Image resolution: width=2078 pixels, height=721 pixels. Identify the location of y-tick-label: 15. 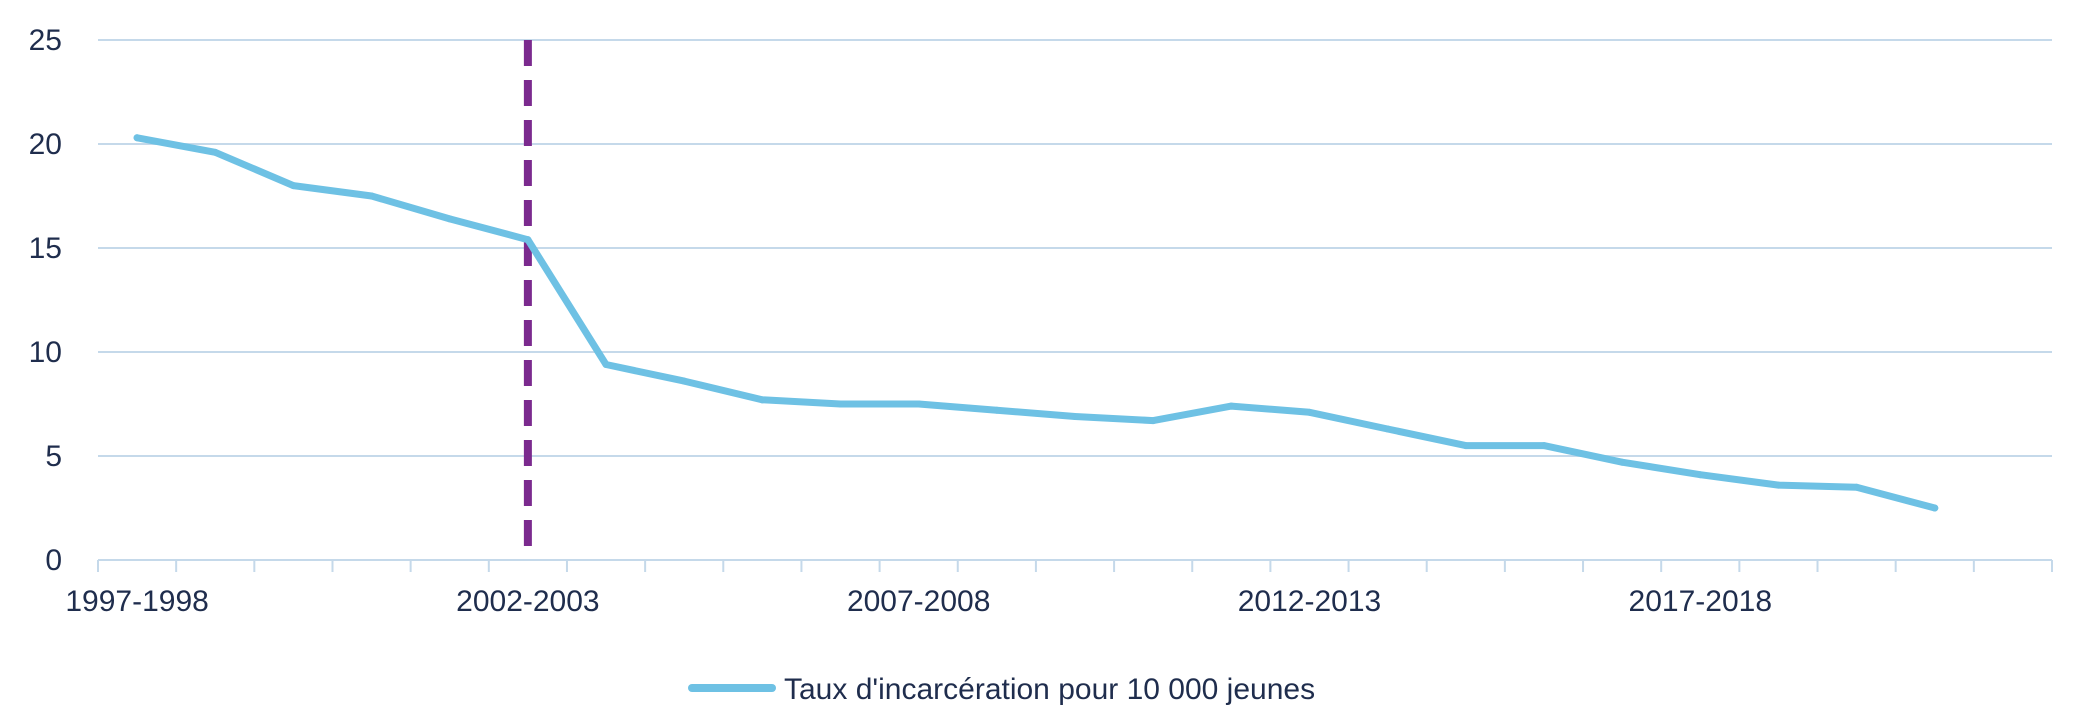
(45, 248).